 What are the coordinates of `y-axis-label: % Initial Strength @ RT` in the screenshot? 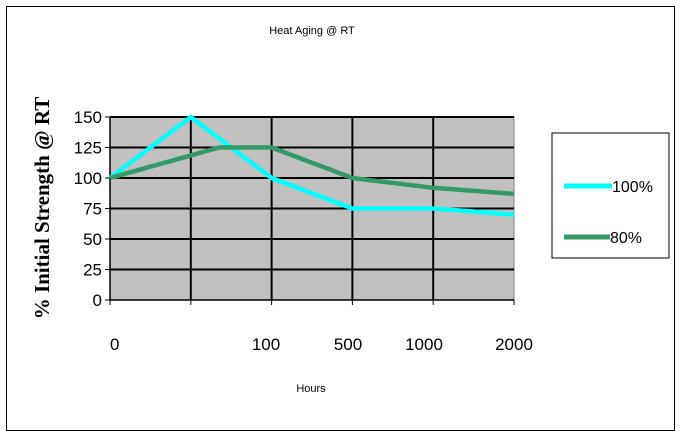 It's located at (42, 208).